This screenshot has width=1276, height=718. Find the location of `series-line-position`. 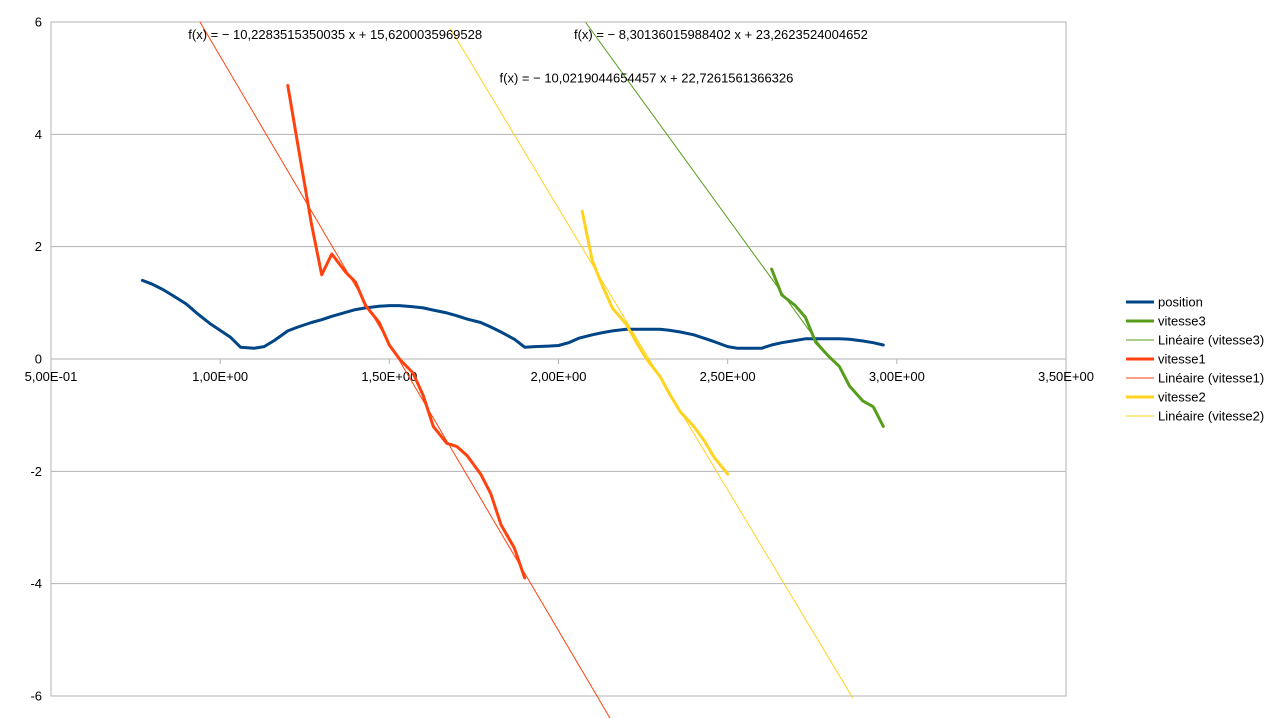

series-line-position is located at coordinates (512, 314).